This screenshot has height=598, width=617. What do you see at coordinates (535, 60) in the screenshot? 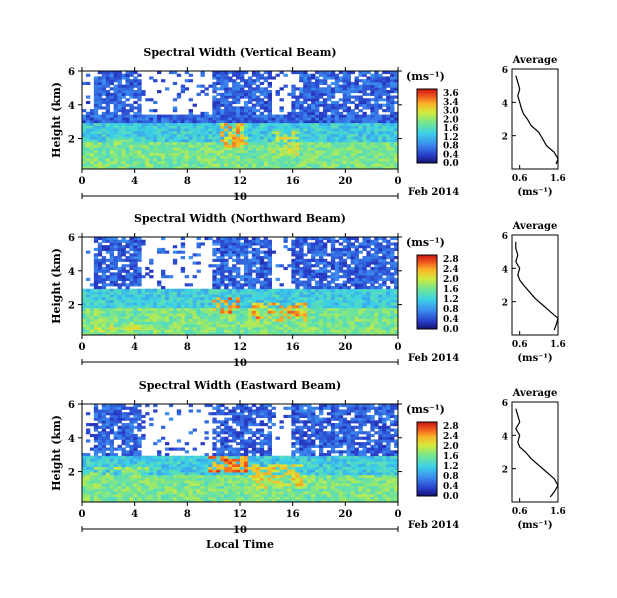
I see `avg-title: Average` at bounding box center [535, 60].